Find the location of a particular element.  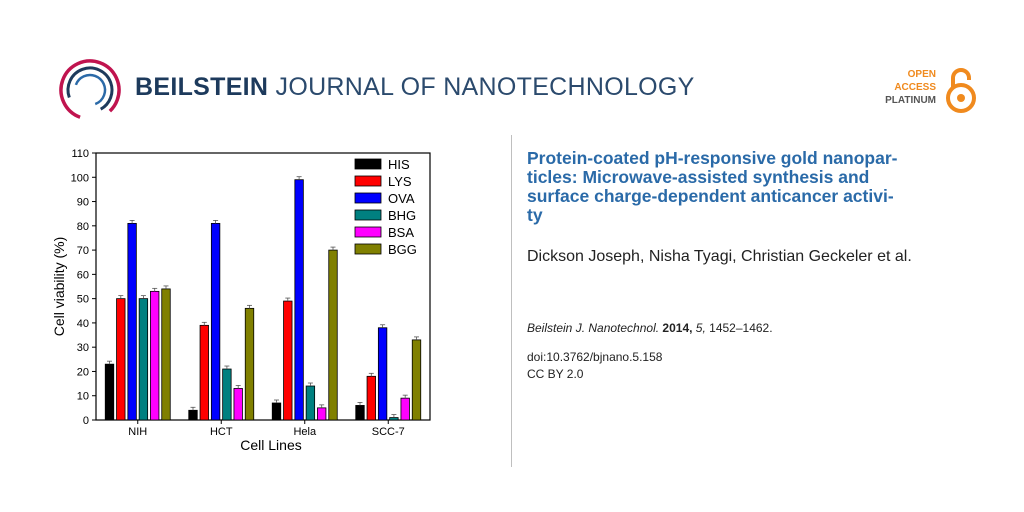

legend-label: BGG is located at coordinates (402, 249).